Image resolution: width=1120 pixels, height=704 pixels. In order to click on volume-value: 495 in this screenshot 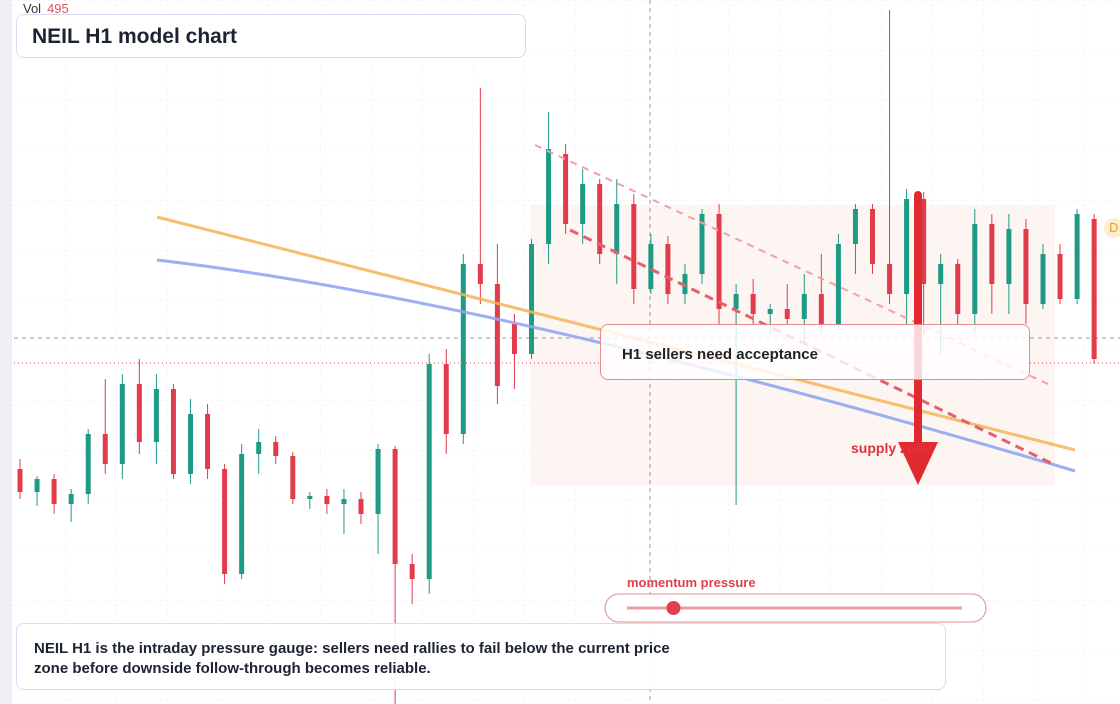, I will do `click(58, 8)`.